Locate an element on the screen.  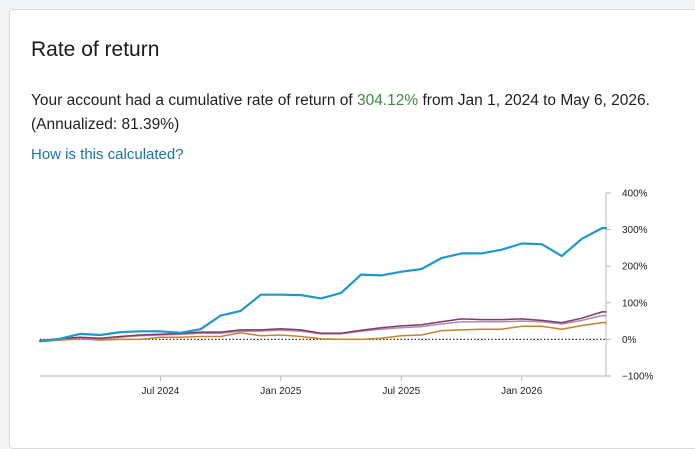
x-tick-label: Jul 2025 is located at coordinates (401, 391).